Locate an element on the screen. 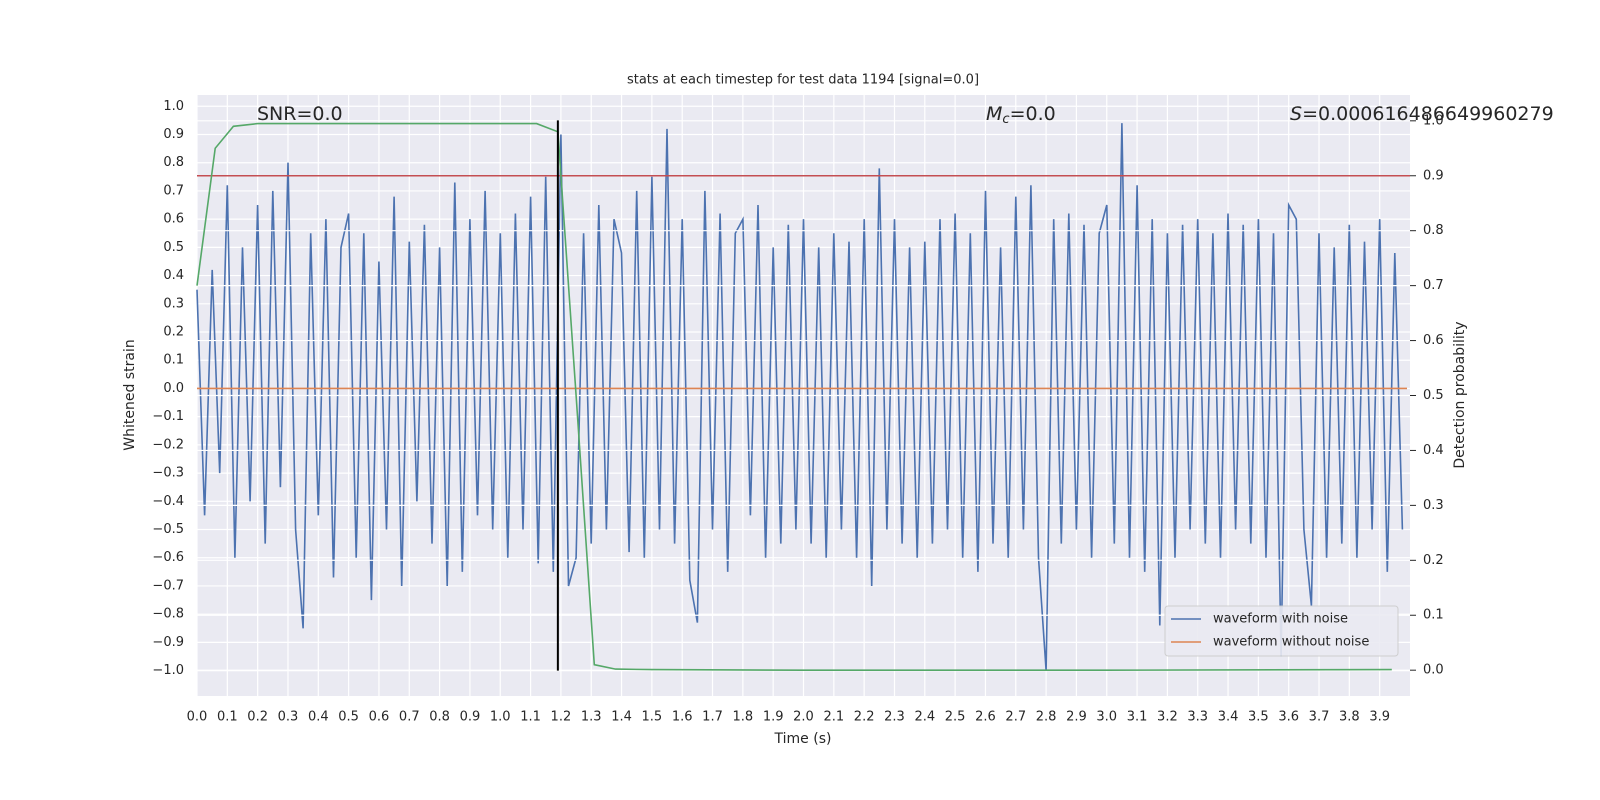 Image resolution: width=1600 pixels, height=800 pixels. y2-tick-label: 0.9 is located at coordinates (1433, 175).